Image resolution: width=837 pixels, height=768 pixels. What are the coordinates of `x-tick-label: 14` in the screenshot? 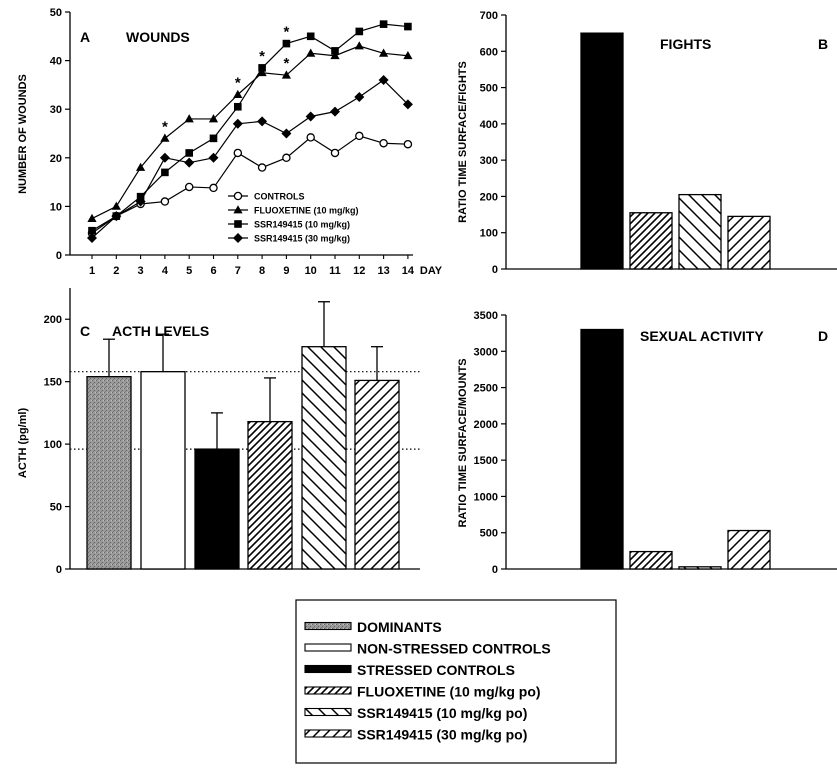 It's located at (408, 271).